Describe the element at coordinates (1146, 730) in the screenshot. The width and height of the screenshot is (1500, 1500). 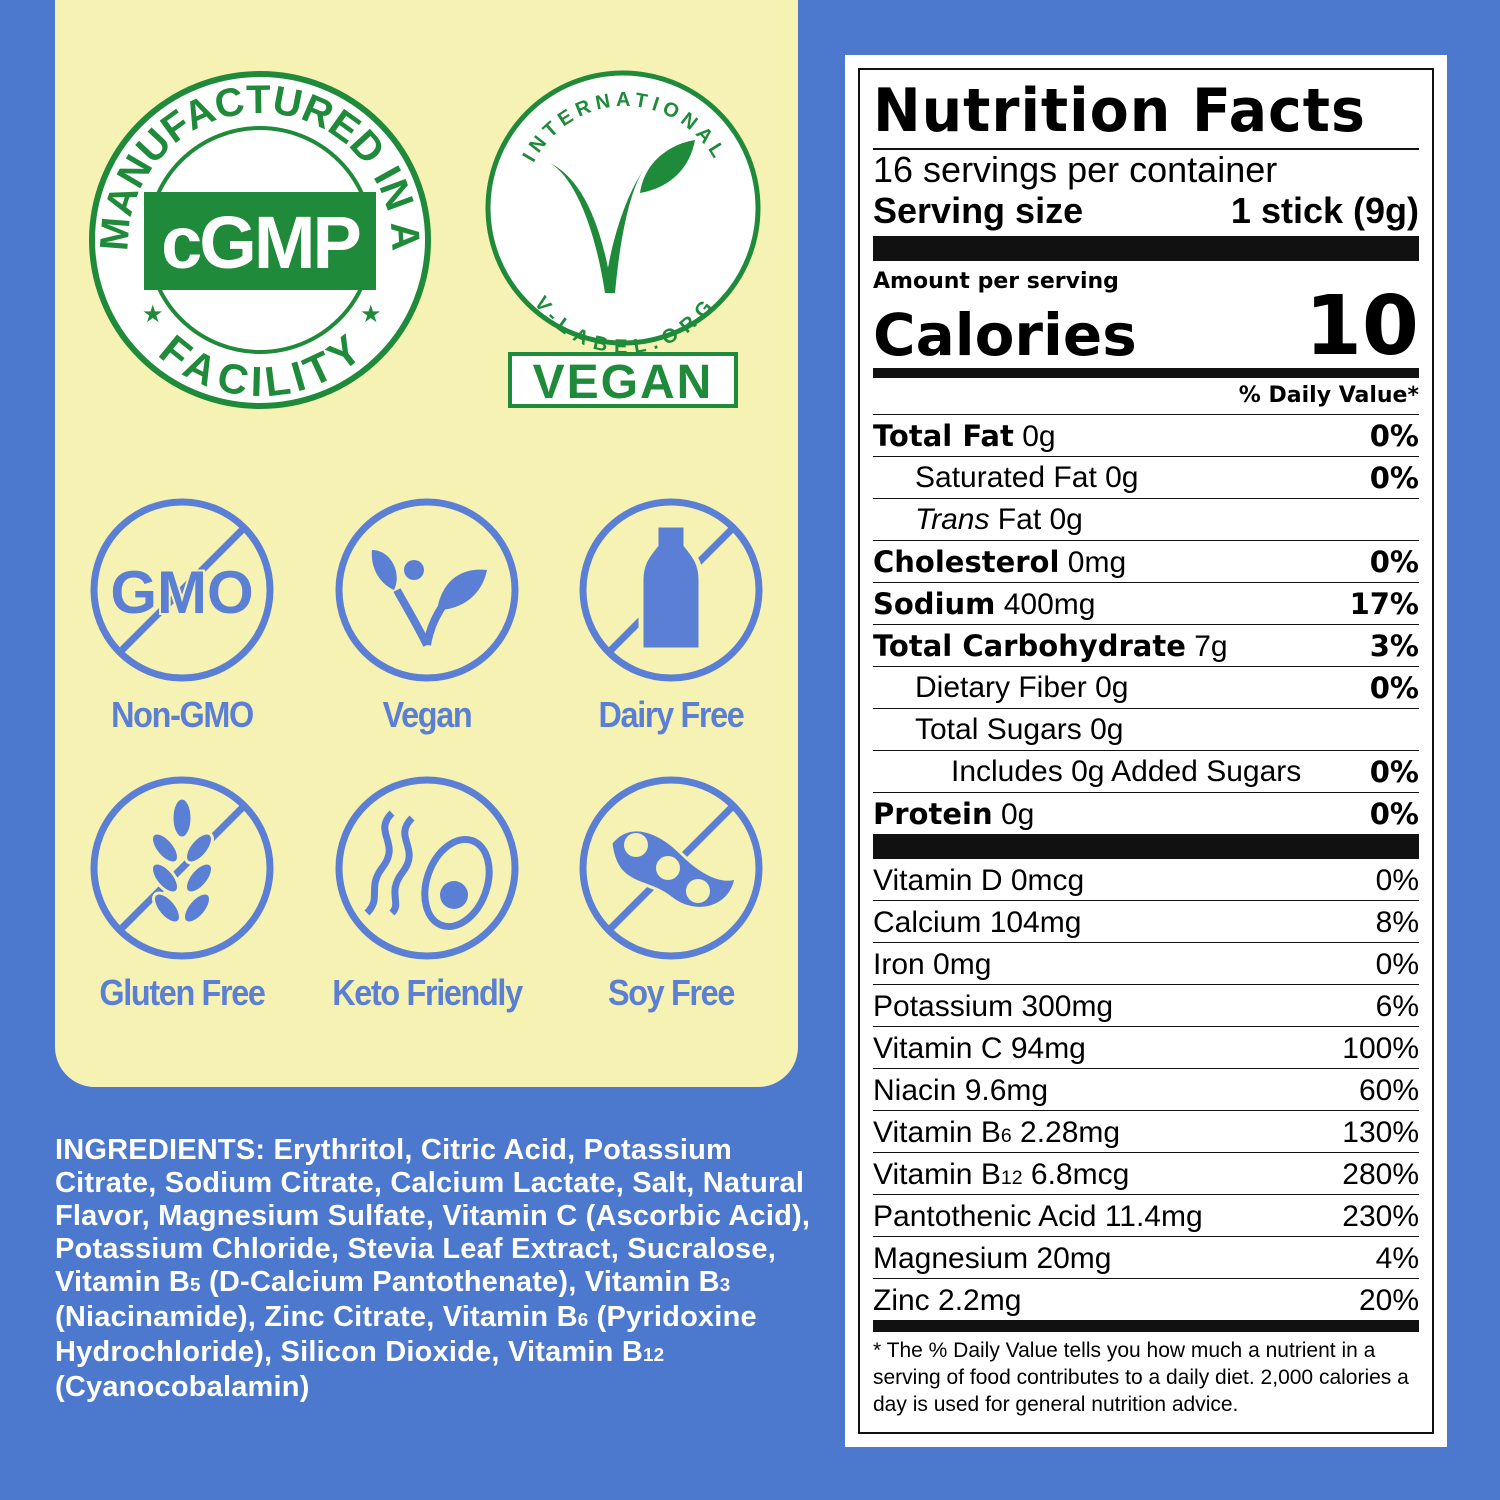
I see `nutrient-row: Total Sugars 0g` at that location.